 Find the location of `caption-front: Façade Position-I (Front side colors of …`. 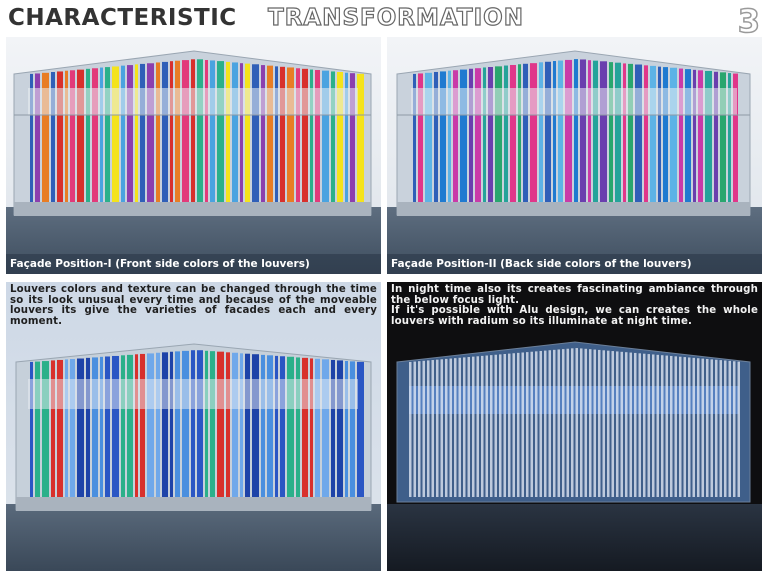

caption-front: Façade Position-I (Front side colors of … is located at coordinates (193, 264).